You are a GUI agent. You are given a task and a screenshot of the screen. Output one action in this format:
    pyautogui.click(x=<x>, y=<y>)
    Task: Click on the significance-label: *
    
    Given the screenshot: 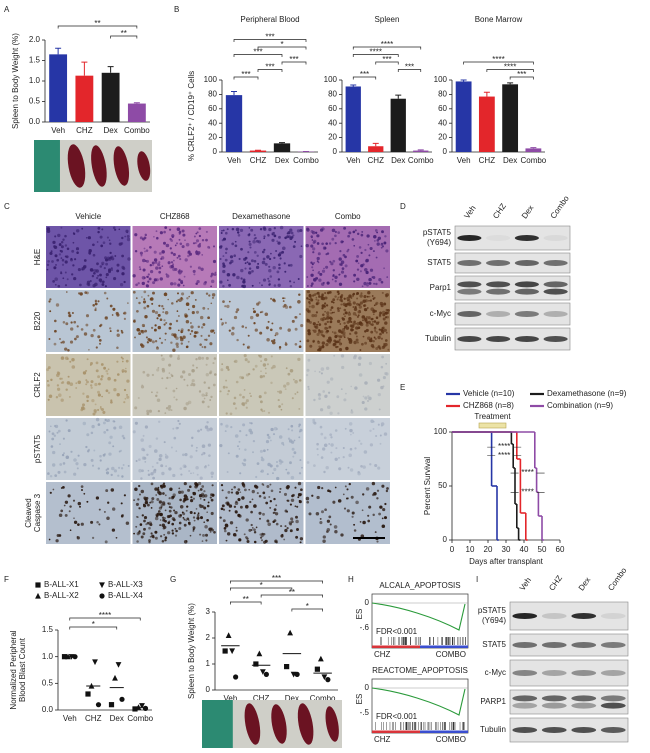 What is the action you would take?
    pyautogui.click(x=281, y=44)
    